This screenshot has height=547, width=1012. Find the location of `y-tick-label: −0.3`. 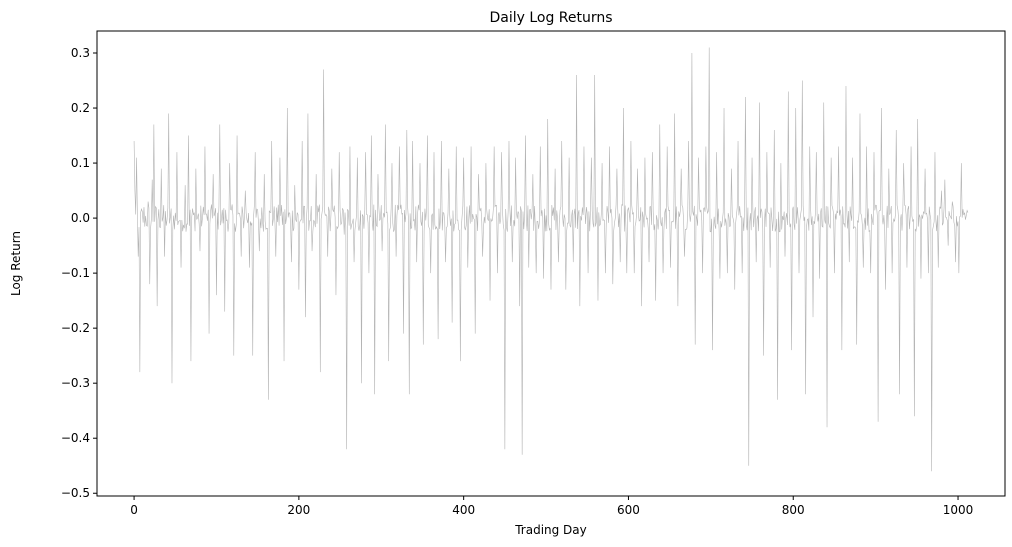

y-tick-label: −0.3 is located at coordinates (75, 383).